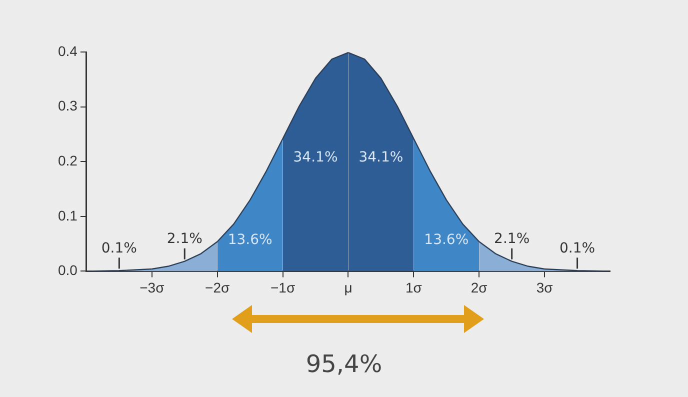 The image size is (688, 397). Describe the element at coordinates (68, 215) in the screenshot. I see `y-tick-label: 0.1` at that location.